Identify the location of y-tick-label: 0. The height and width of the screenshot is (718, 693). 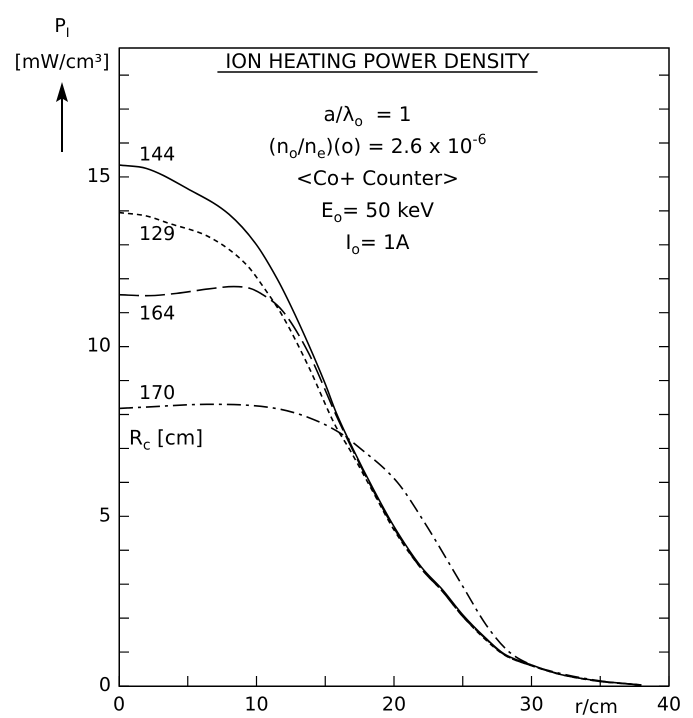
(104, 685).